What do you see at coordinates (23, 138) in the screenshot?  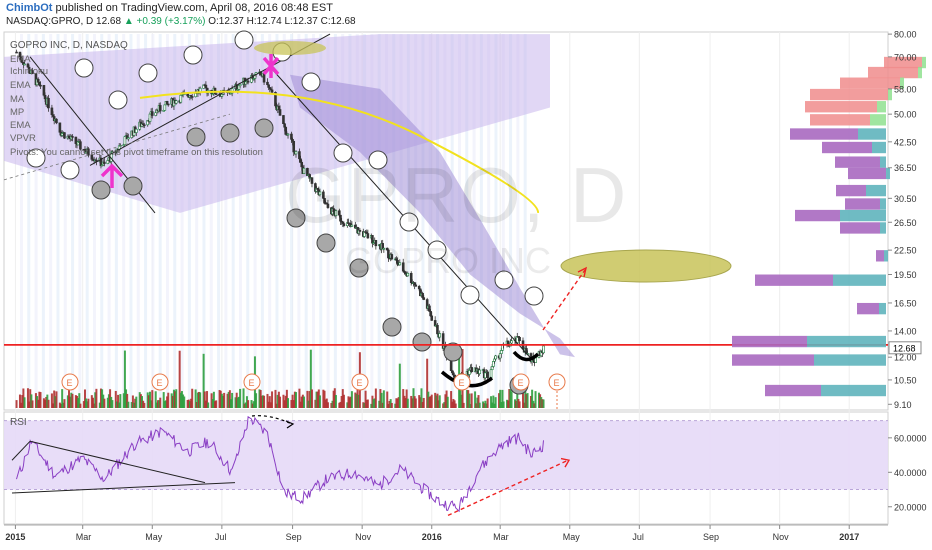 I see `indicator-legend-item: VPVR` at bounding box center [23, 138].